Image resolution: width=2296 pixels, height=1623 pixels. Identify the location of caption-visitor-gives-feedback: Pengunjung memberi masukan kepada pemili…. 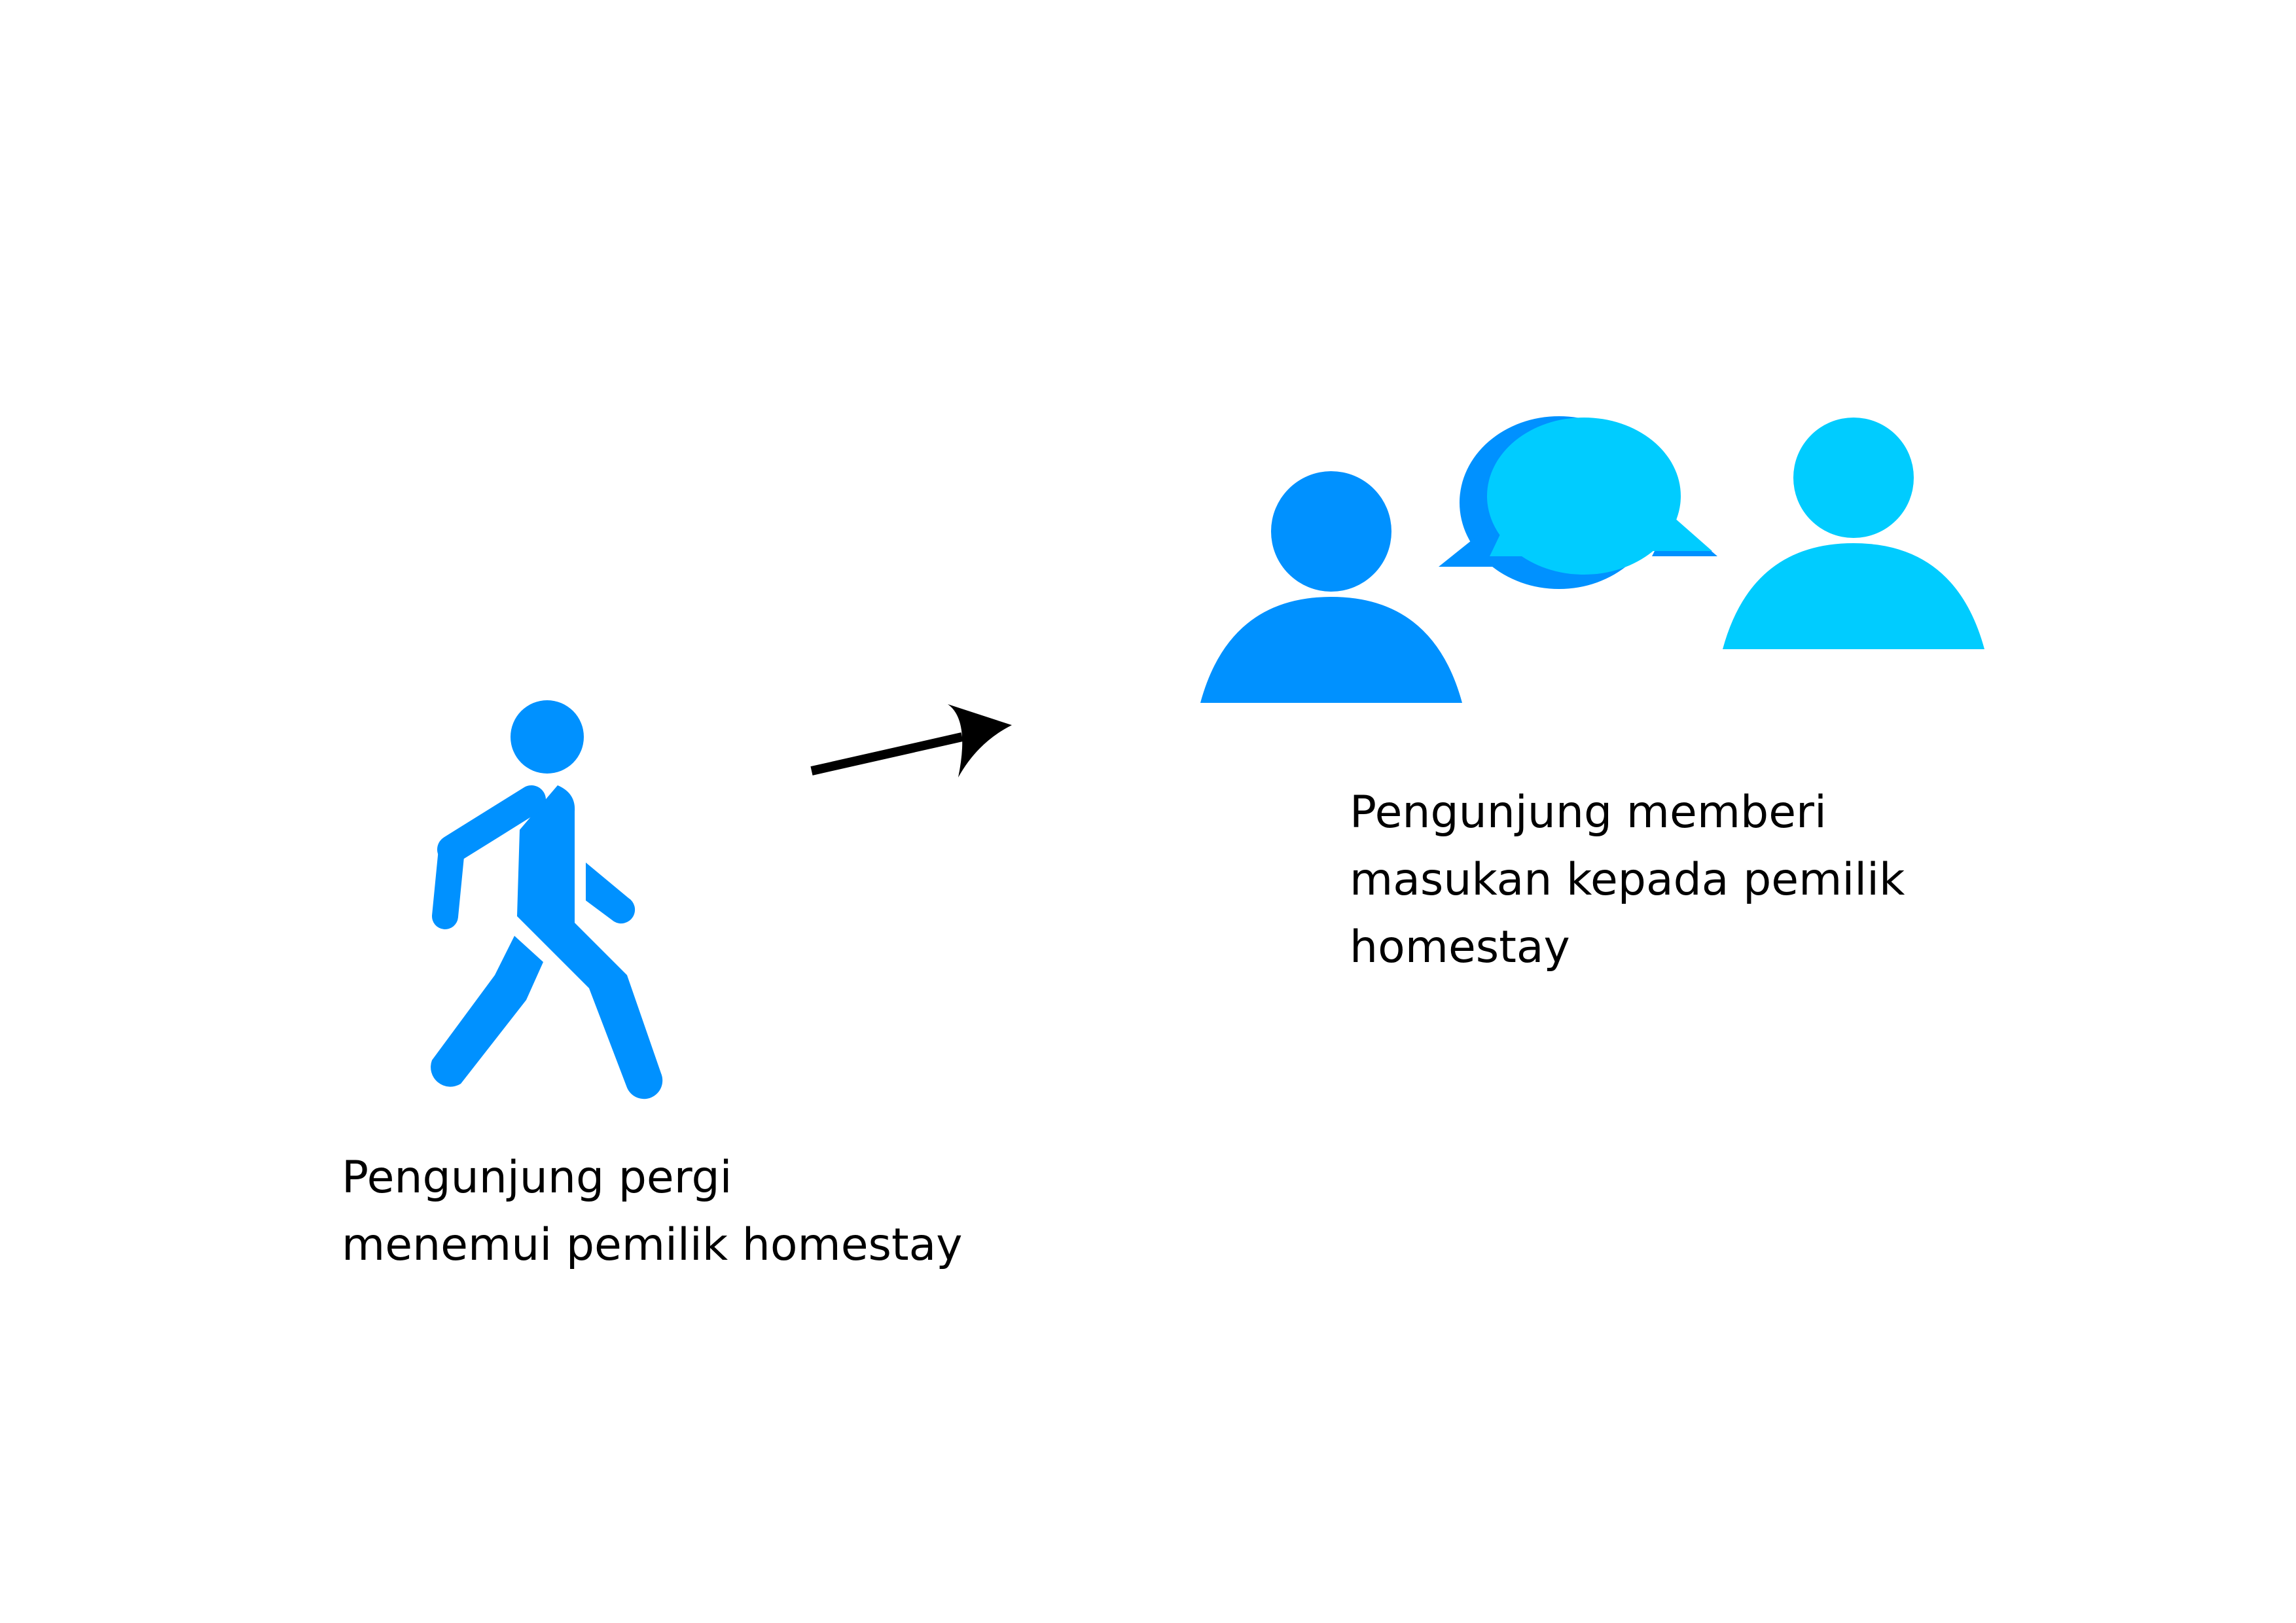
(1627, 880).